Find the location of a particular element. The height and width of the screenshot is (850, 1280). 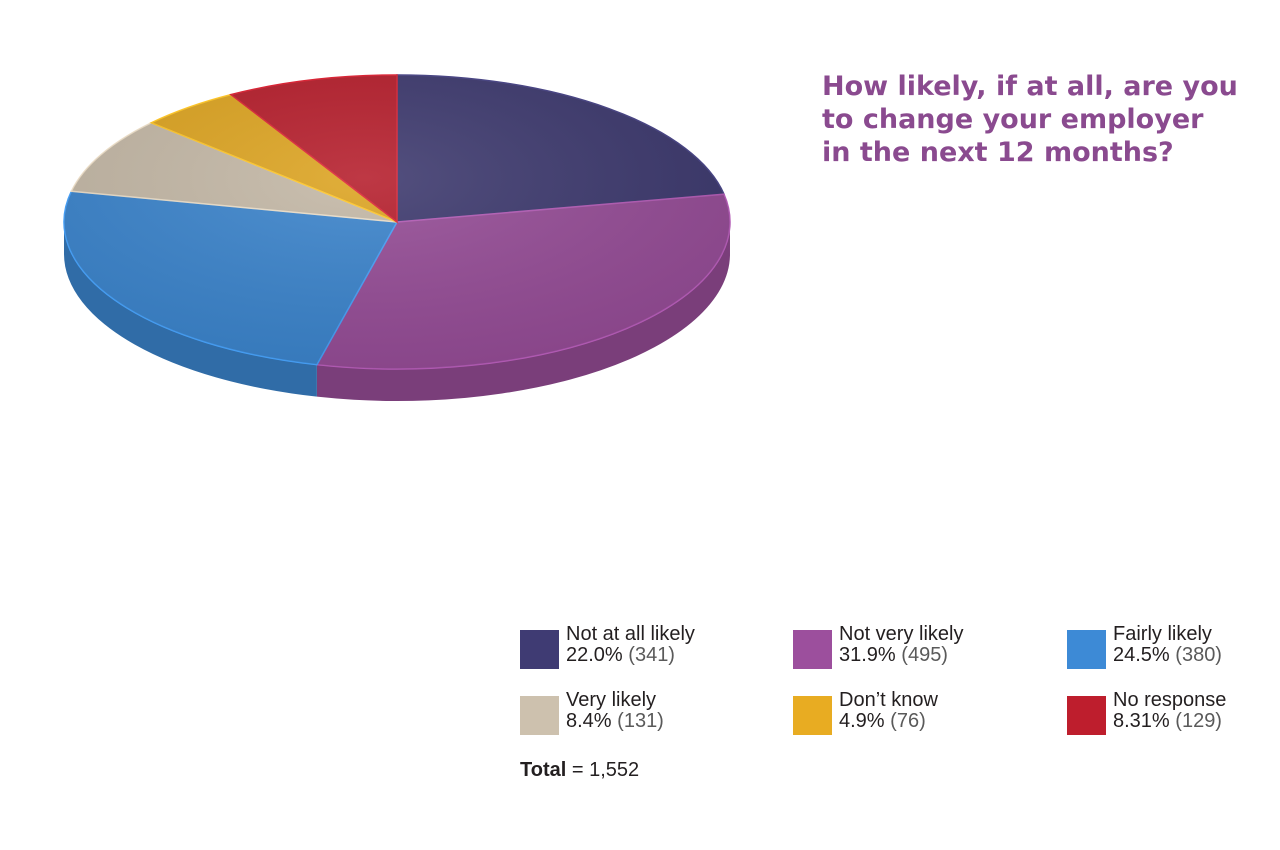

chart-title-line-2: to change your employer is located at coordinates (1013, 119).